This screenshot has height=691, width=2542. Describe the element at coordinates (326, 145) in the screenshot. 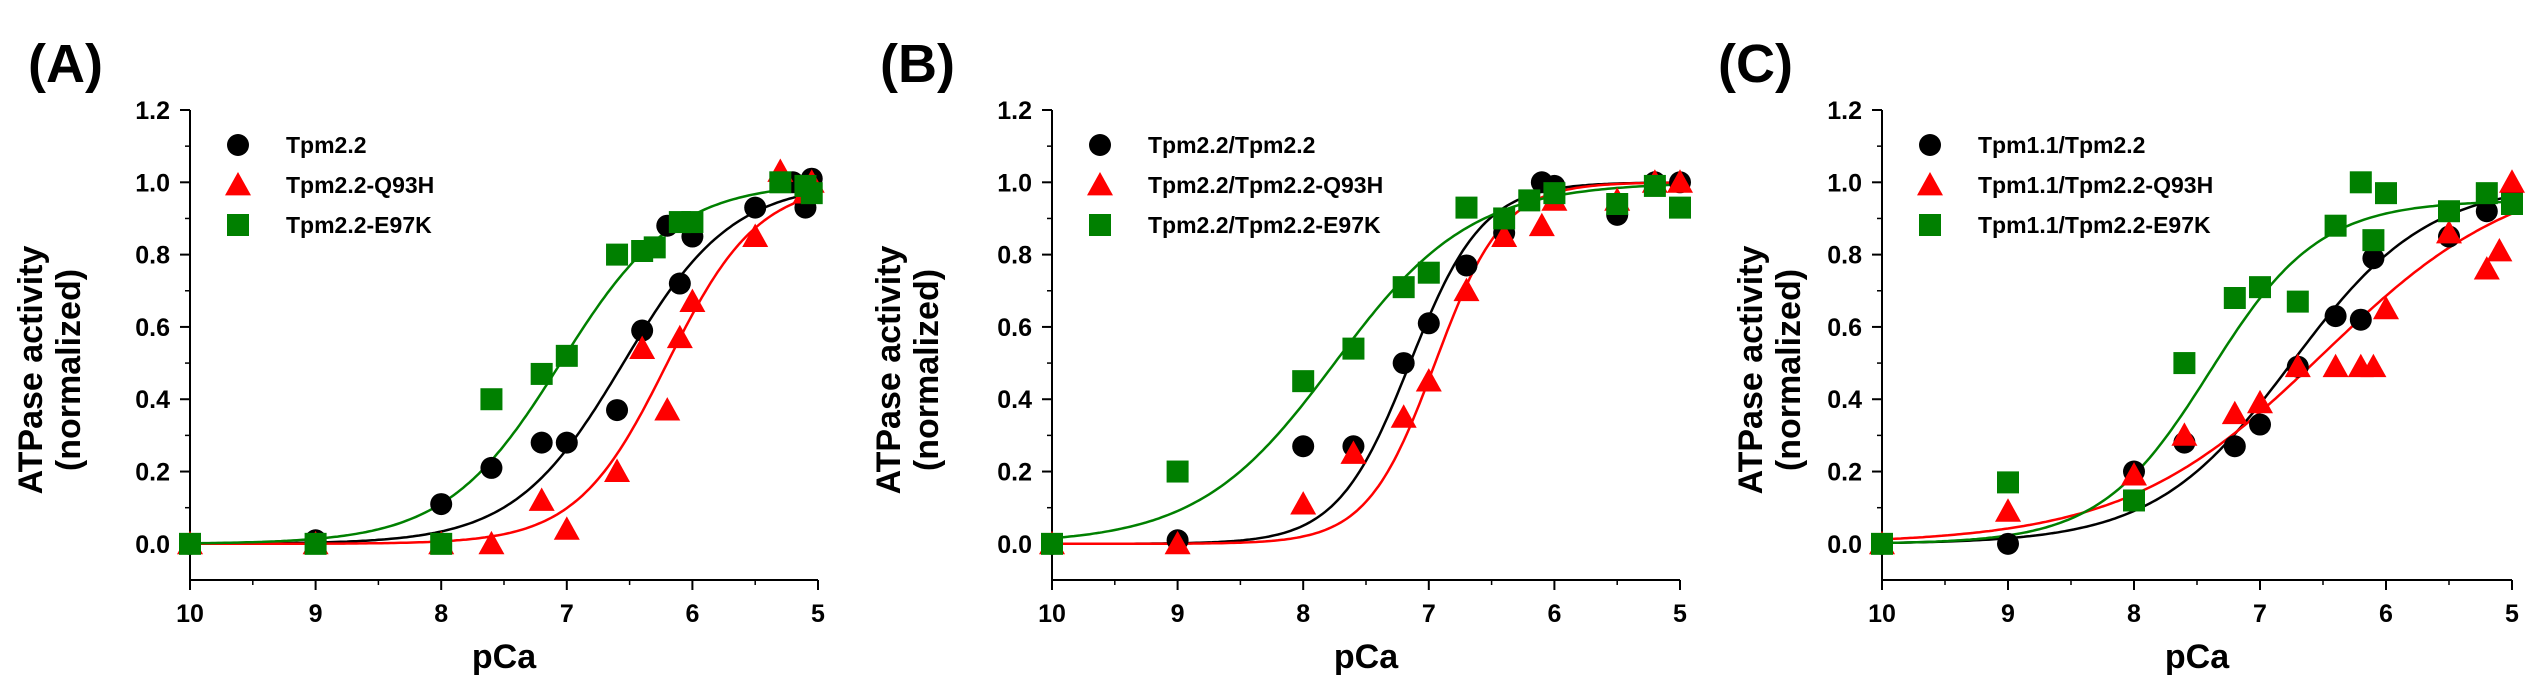

I see `legend-label: Tpm2.2` at that location.